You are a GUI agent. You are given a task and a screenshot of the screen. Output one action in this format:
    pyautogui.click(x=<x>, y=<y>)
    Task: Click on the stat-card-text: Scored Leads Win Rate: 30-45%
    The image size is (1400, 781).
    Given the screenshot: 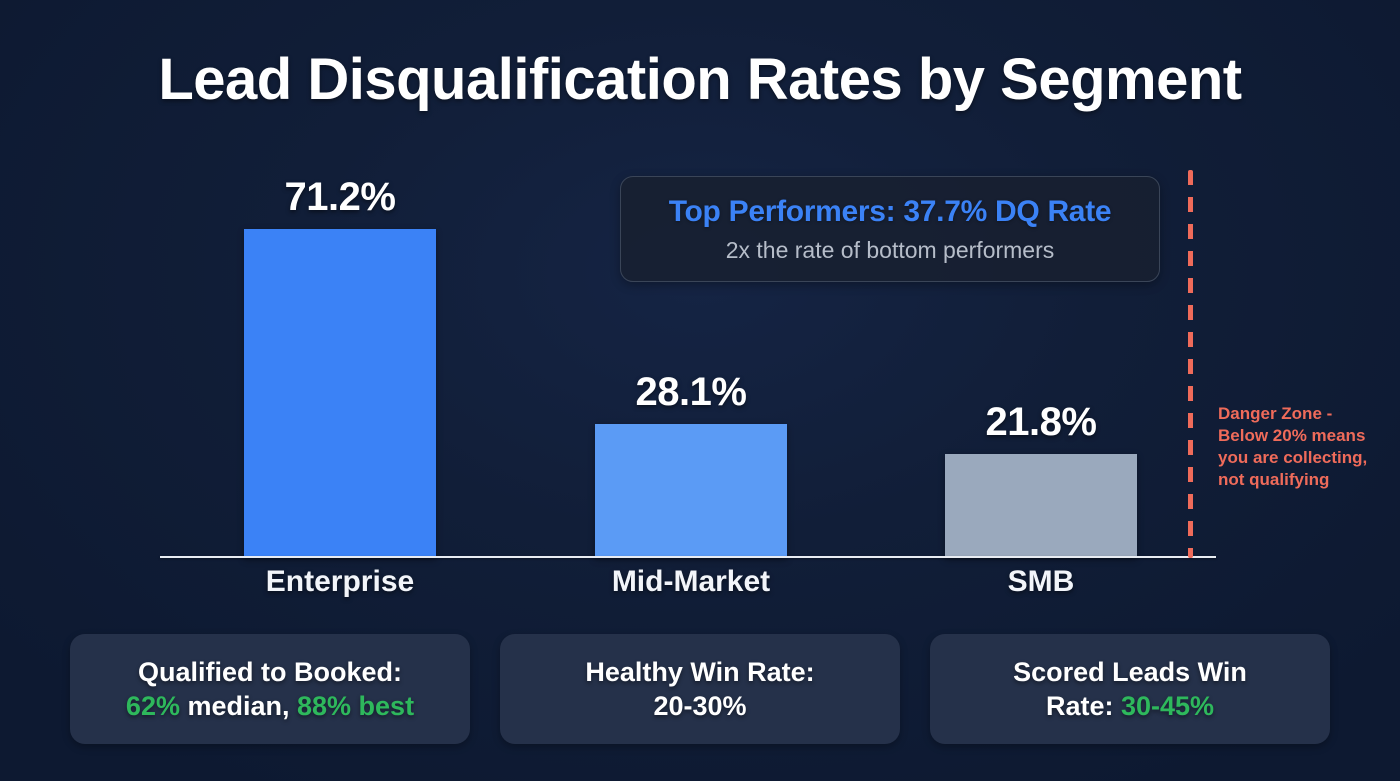 What is the action you would take?
    pyautogui.click(x=1130, y=689)
    